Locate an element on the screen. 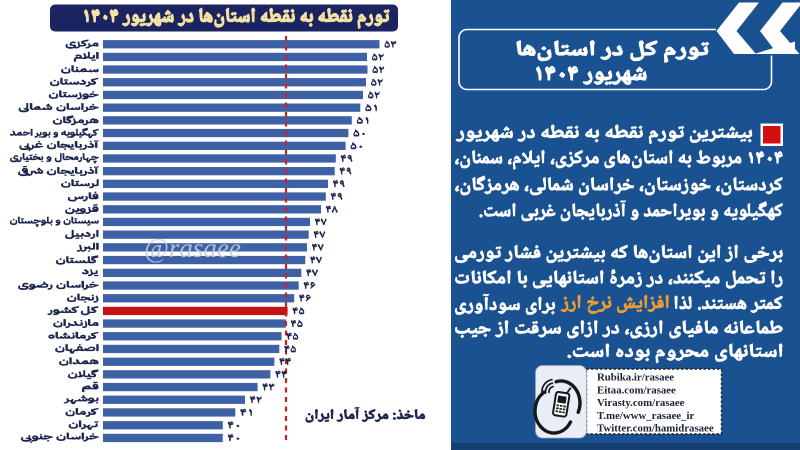 The image size is (800, 450). svg-text: T.me/www_rasaee_ir is located at coordinates (645, 416).